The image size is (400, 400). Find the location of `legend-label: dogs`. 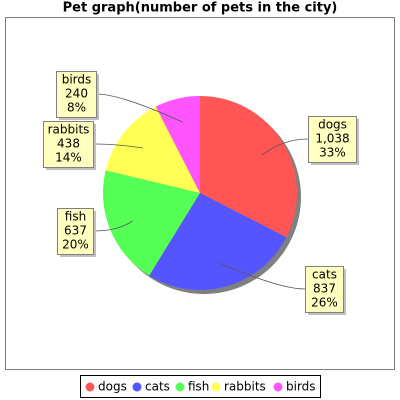

legend-label: dogs is located at coordinates (112, 387).